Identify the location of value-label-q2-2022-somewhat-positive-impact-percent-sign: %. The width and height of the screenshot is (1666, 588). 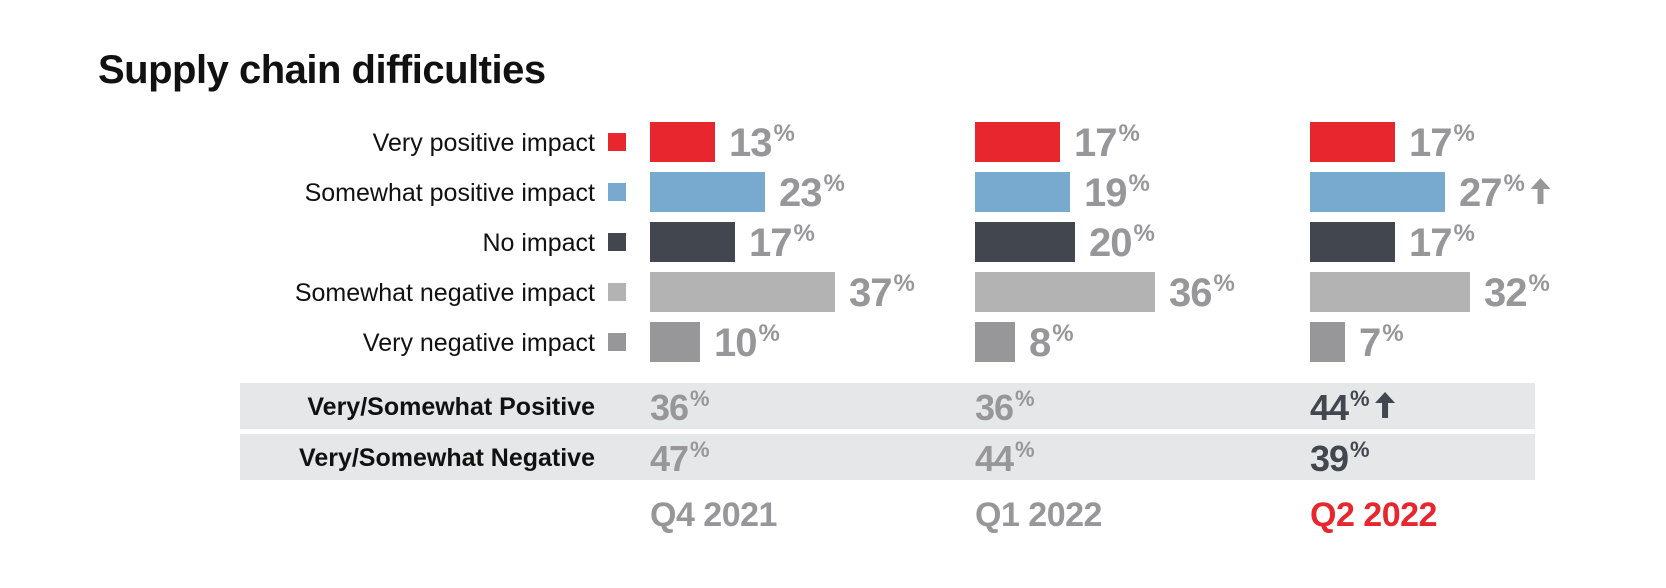
(1514, 183).